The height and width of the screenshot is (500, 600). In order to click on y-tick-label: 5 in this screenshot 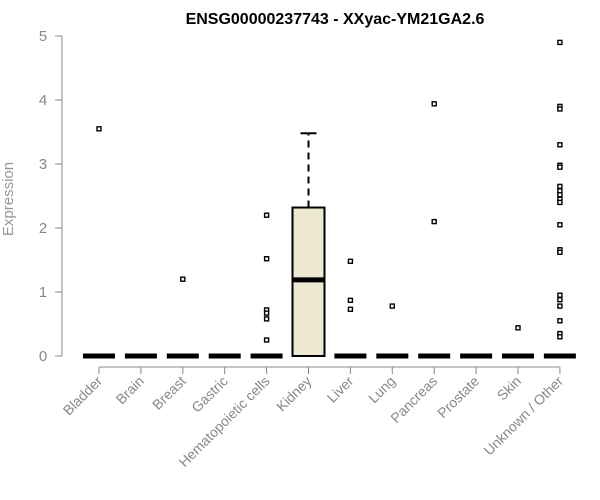, I will do `click(43, 36)`.